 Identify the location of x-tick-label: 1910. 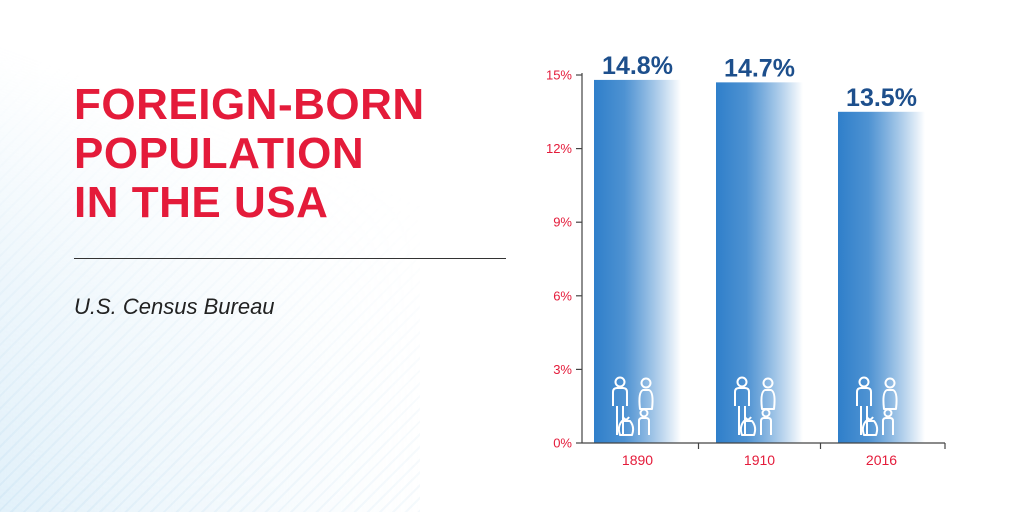
(759, 460).